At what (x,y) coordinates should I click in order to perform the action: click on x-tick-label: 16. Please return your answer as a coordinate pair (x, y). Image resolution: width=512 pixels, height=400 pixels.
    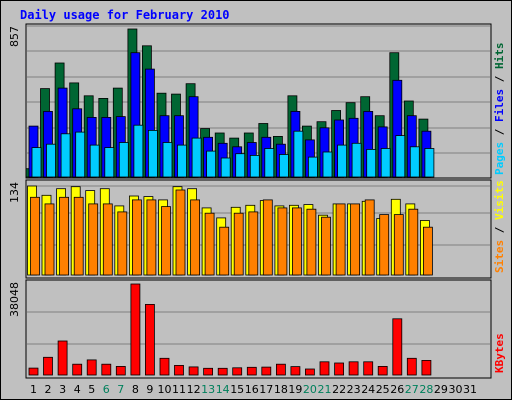
    Looking at the image, I should click on (252, 389).